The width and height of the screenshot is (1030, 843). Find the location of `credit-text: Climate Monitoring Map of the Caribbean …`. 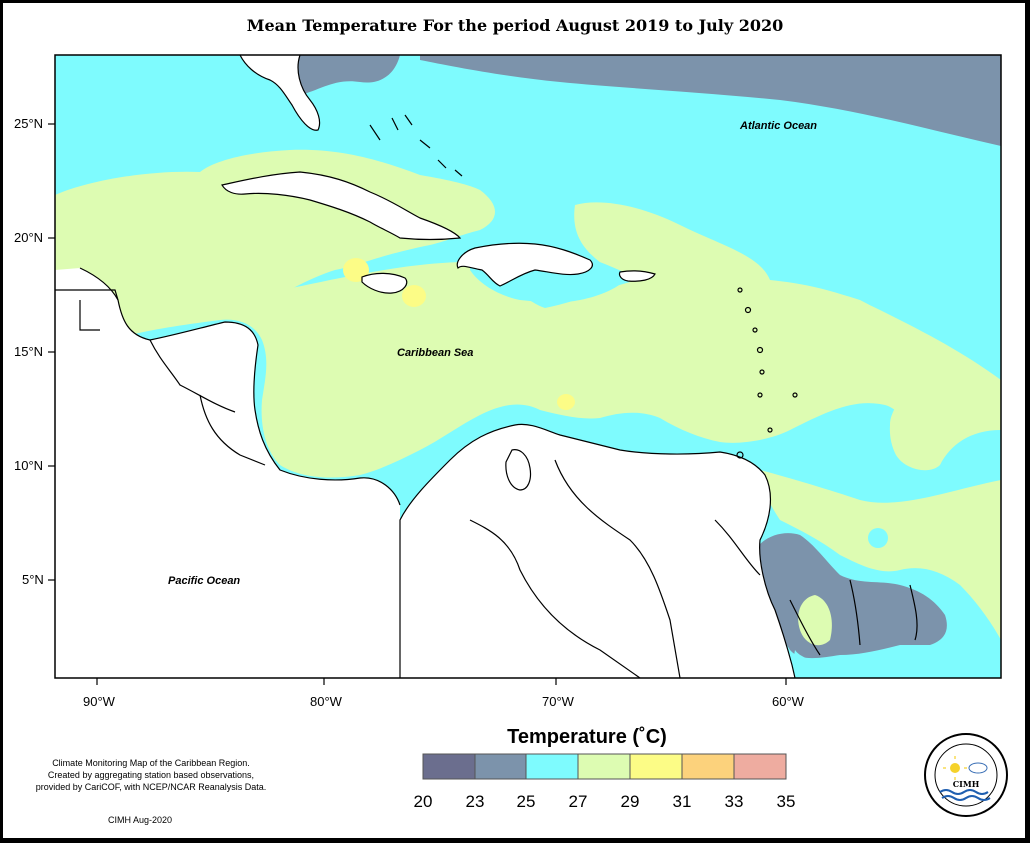

credit-text: Climate Monitoring Map of the Caribbean … is located at coordinates (151, 775).